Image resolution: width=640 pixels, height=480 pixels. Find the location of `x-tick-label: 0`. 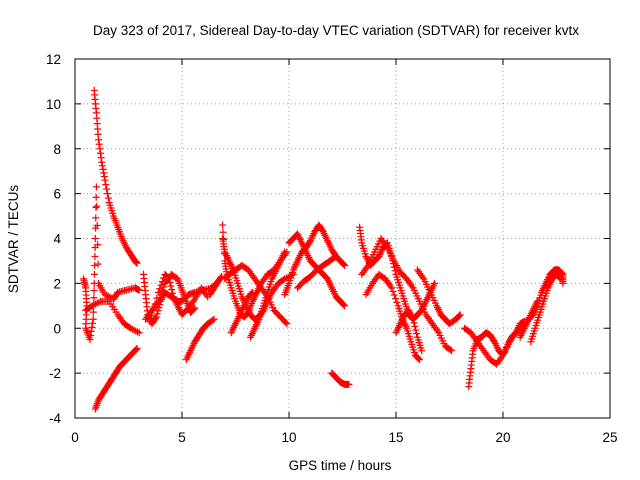

x-tick-label: 0 is located at coordinates (75, 437).